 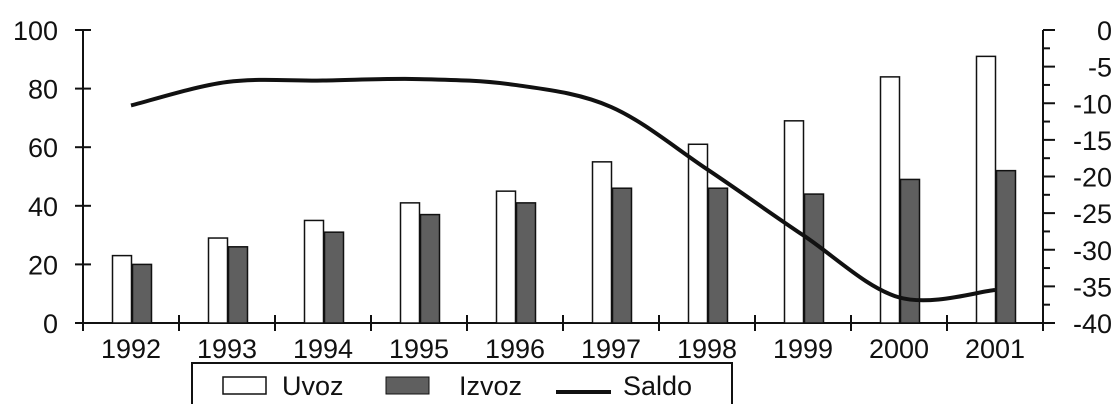 I want to click on x-tick-label: 2000, so click(x=899, y=349).